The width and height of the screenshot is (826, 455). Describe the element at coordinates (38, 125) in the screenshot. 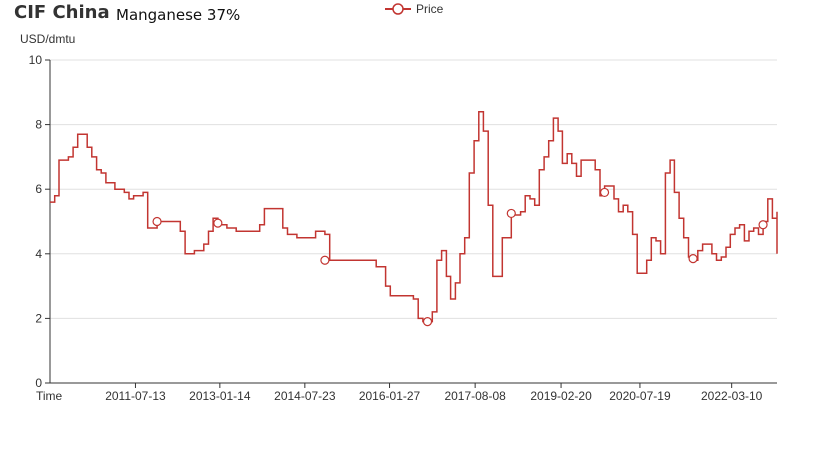

I see `y-tick-label: 8` at that location.